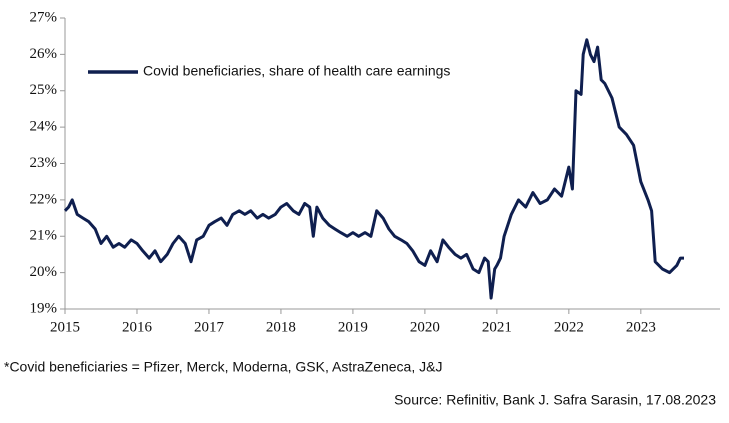  Describe the element at coordinates (281, 327) in the screenshot. I see `x-tick-label: 2018` at that location.